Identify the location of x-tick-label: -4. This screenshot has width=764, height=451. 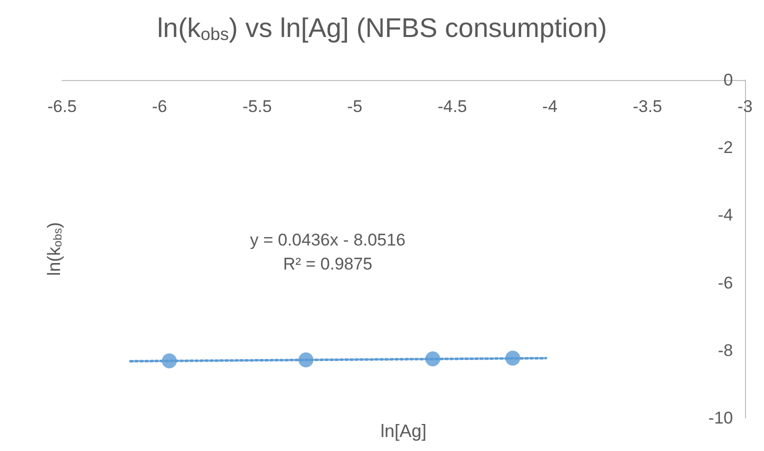
(550, 106).